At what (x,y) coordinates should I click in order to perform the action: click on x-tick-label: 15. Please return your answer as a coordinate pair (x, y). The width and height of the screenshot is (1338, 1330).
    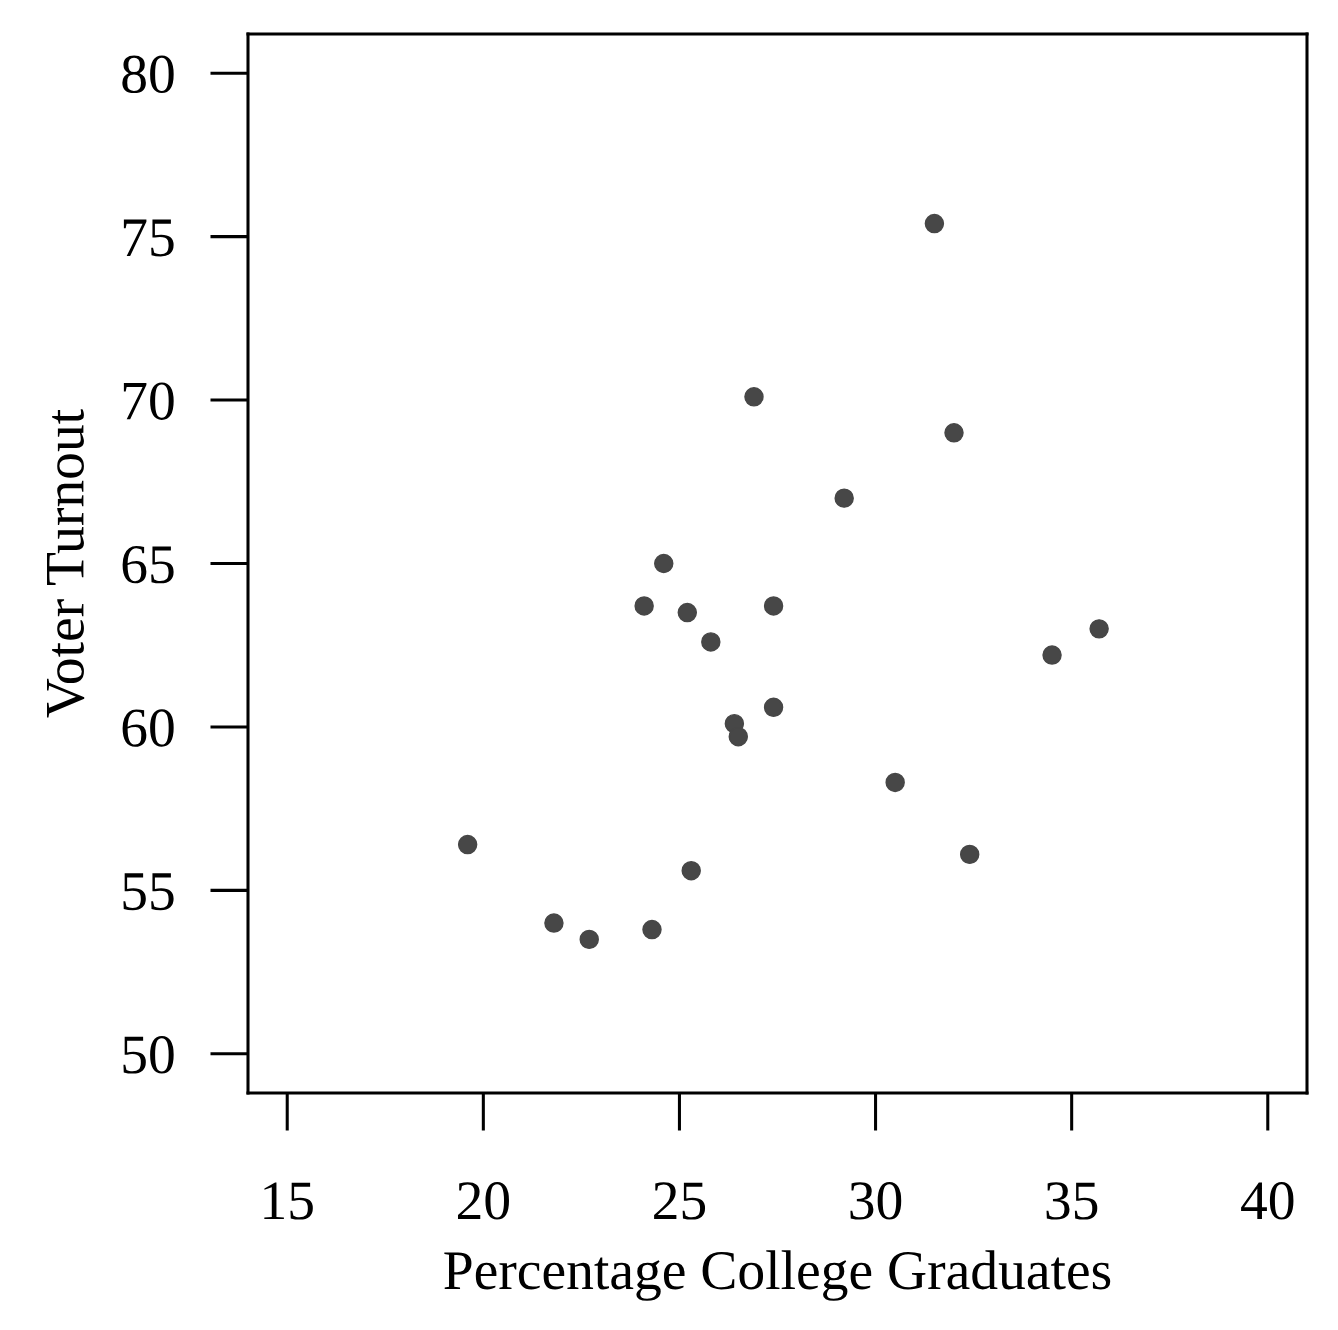
    Looking at the image, I should click on (288, 1201).